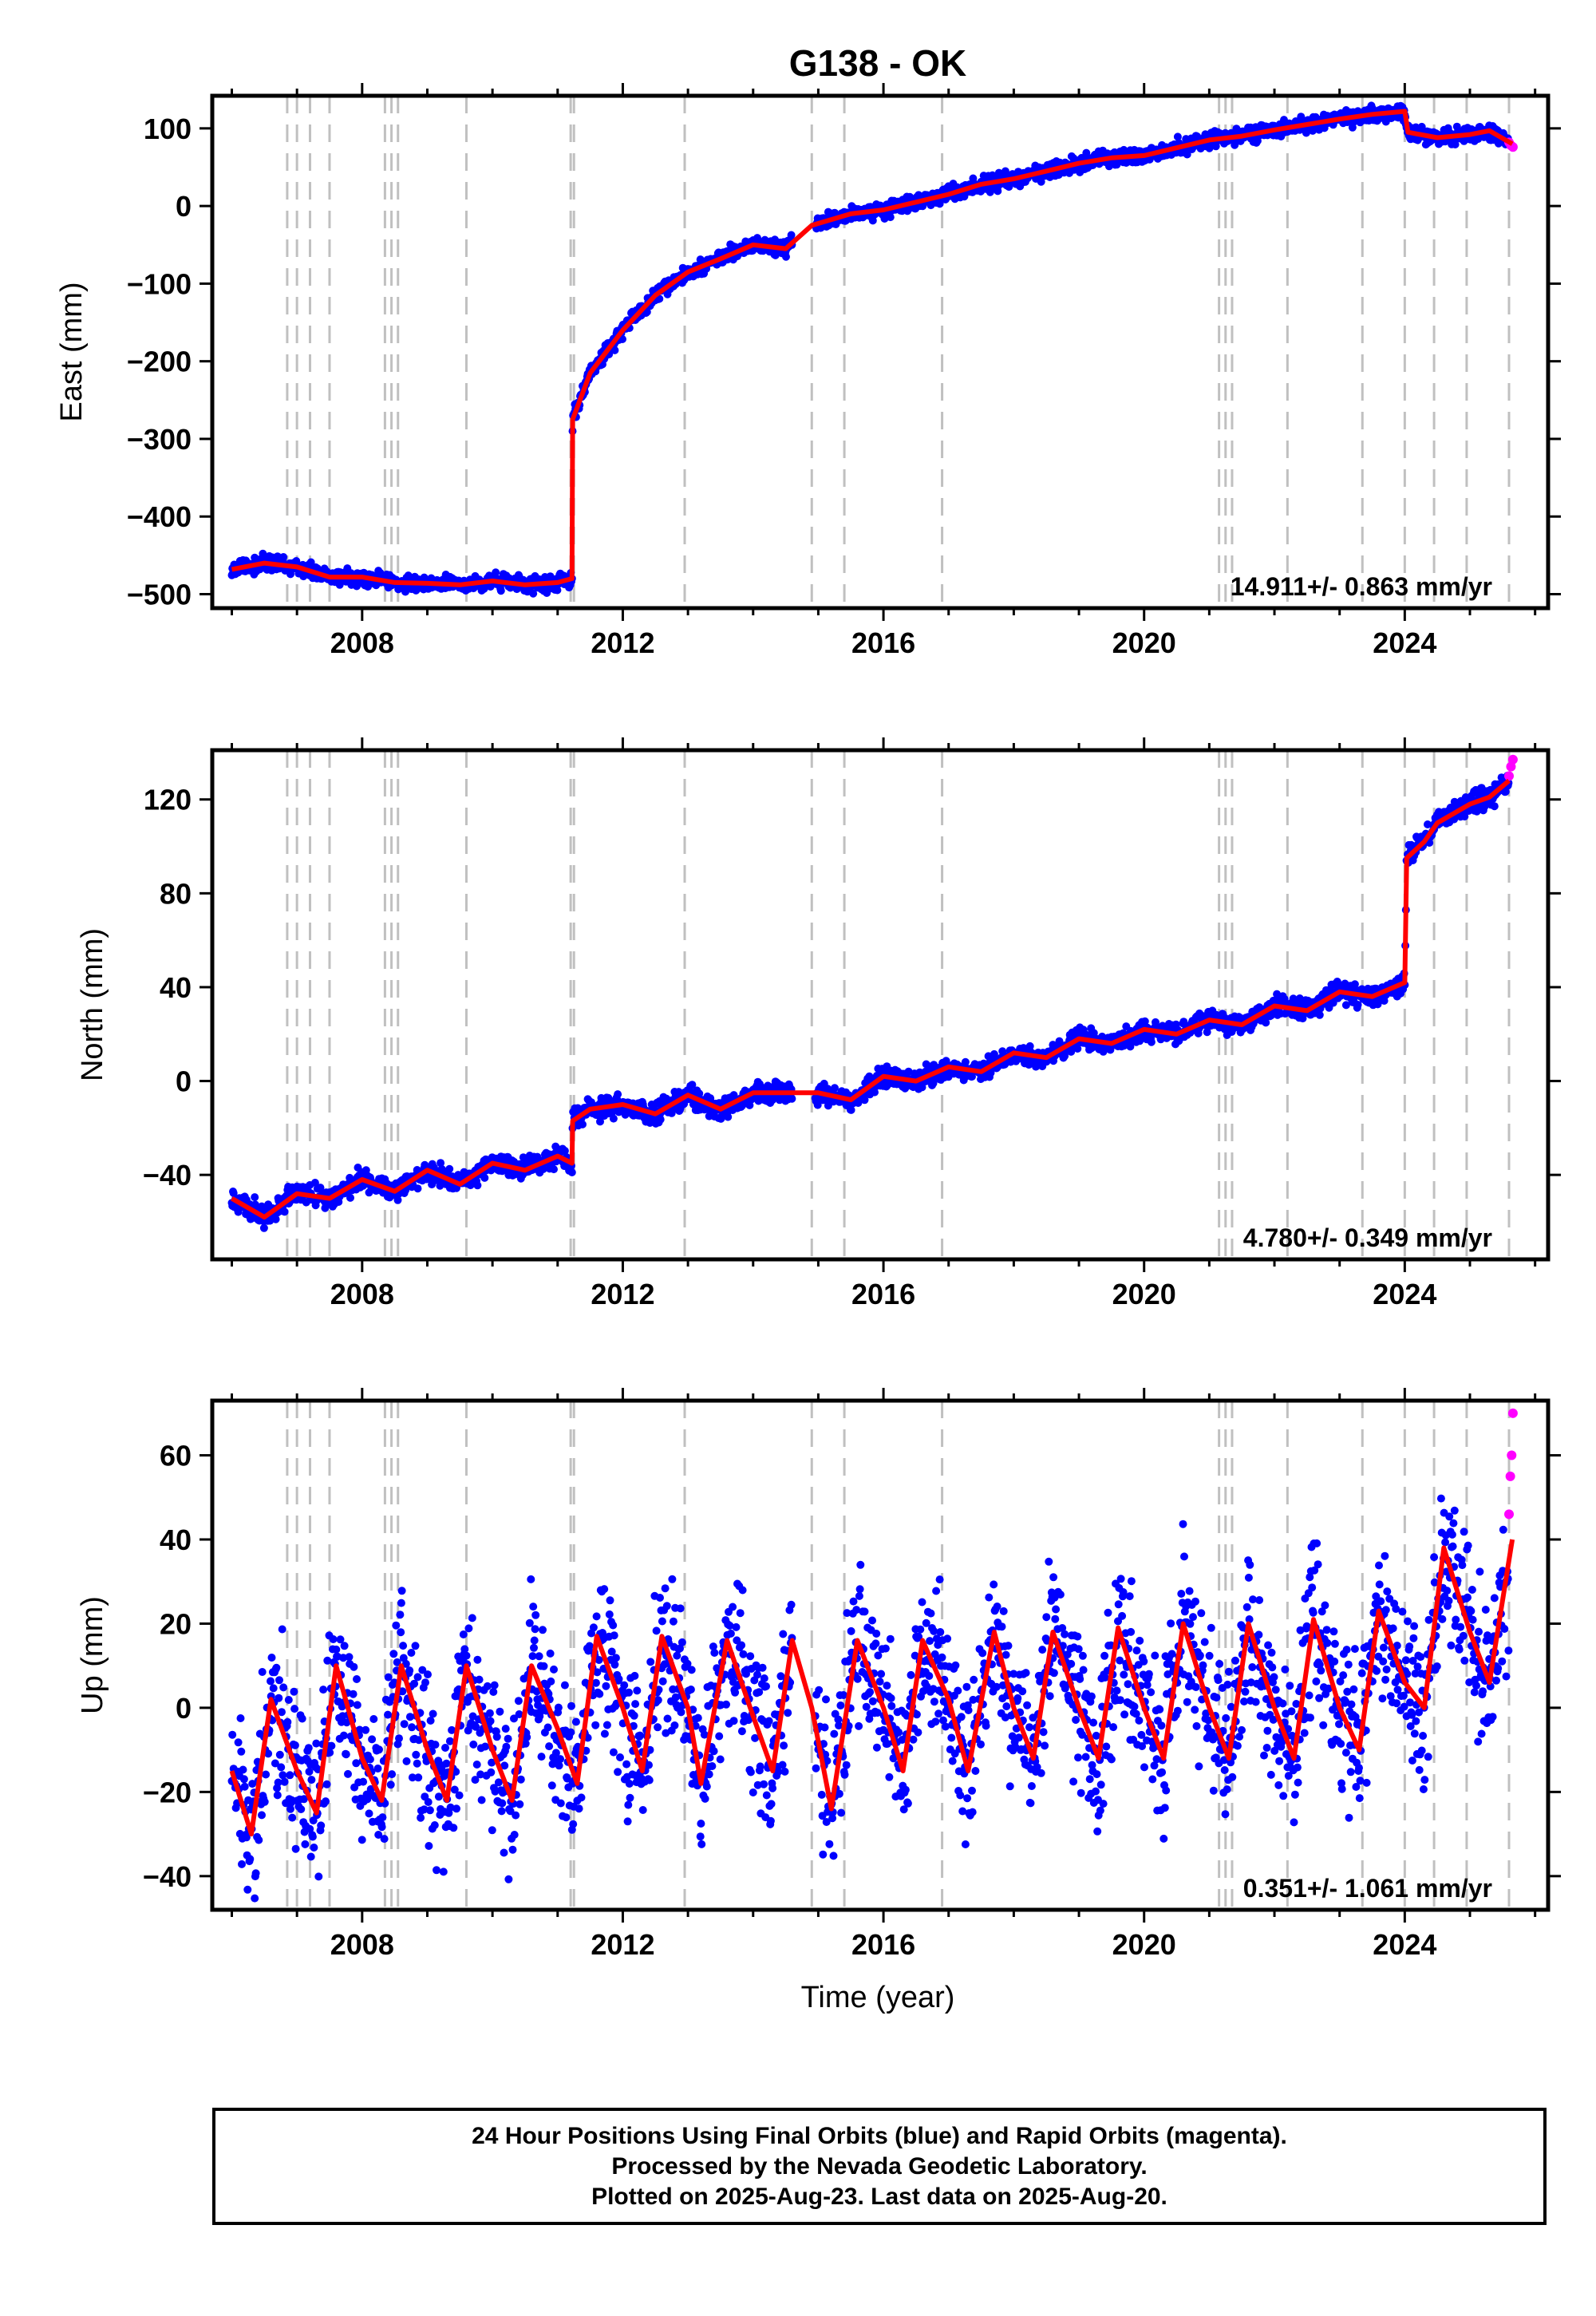  I want to click on north-x-tick-label: 2024, so click(1404, 1294).